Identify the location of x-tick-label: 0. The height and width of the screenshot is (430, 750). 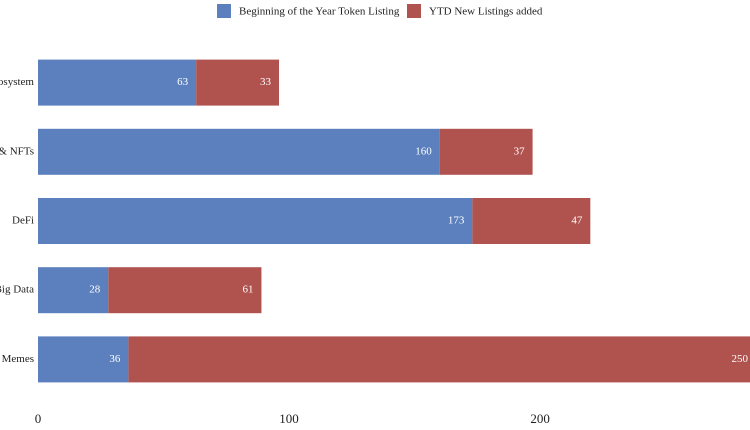
(38, 418).